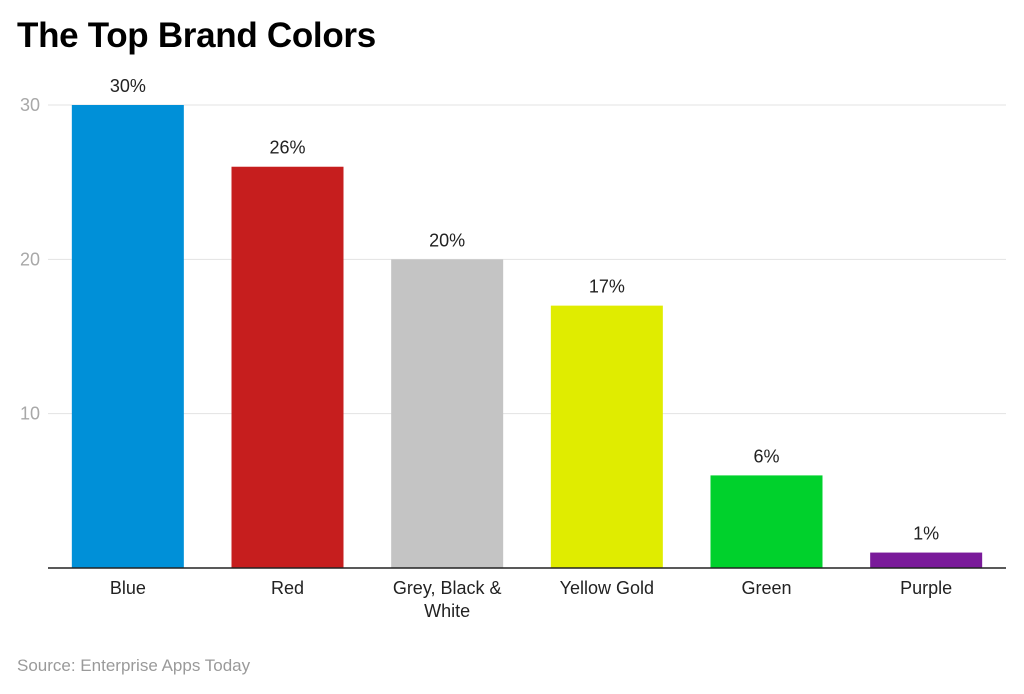  Describe the element at coordinates (127, 336) in the screenshot. I see `bar-blue` at that location.